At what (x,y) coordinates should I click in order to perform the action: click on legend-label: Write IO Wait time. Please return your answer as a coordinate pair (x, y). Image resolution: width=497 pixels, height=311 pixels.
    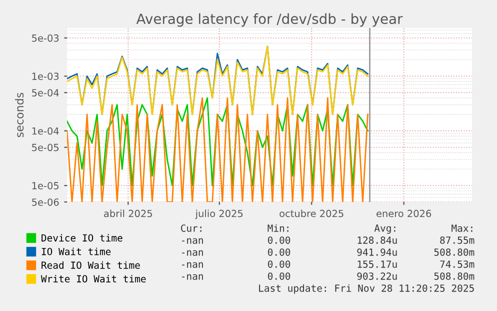
    Looking at the image, I should click on (93, 278).